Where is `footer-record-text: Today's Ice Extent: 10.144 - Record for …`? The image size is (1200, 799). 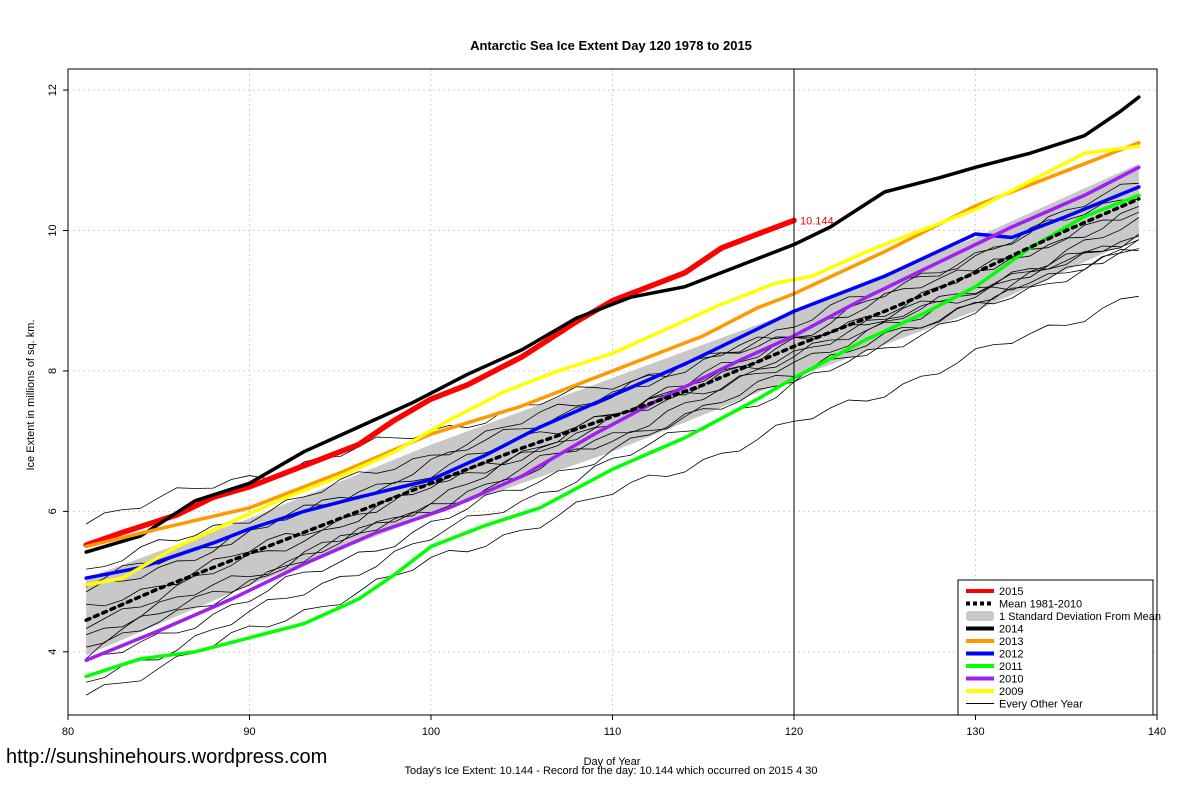
footer-record-text: Today's Ice Extent: 10.144 - Record for … is located at coordinates (611, 771).